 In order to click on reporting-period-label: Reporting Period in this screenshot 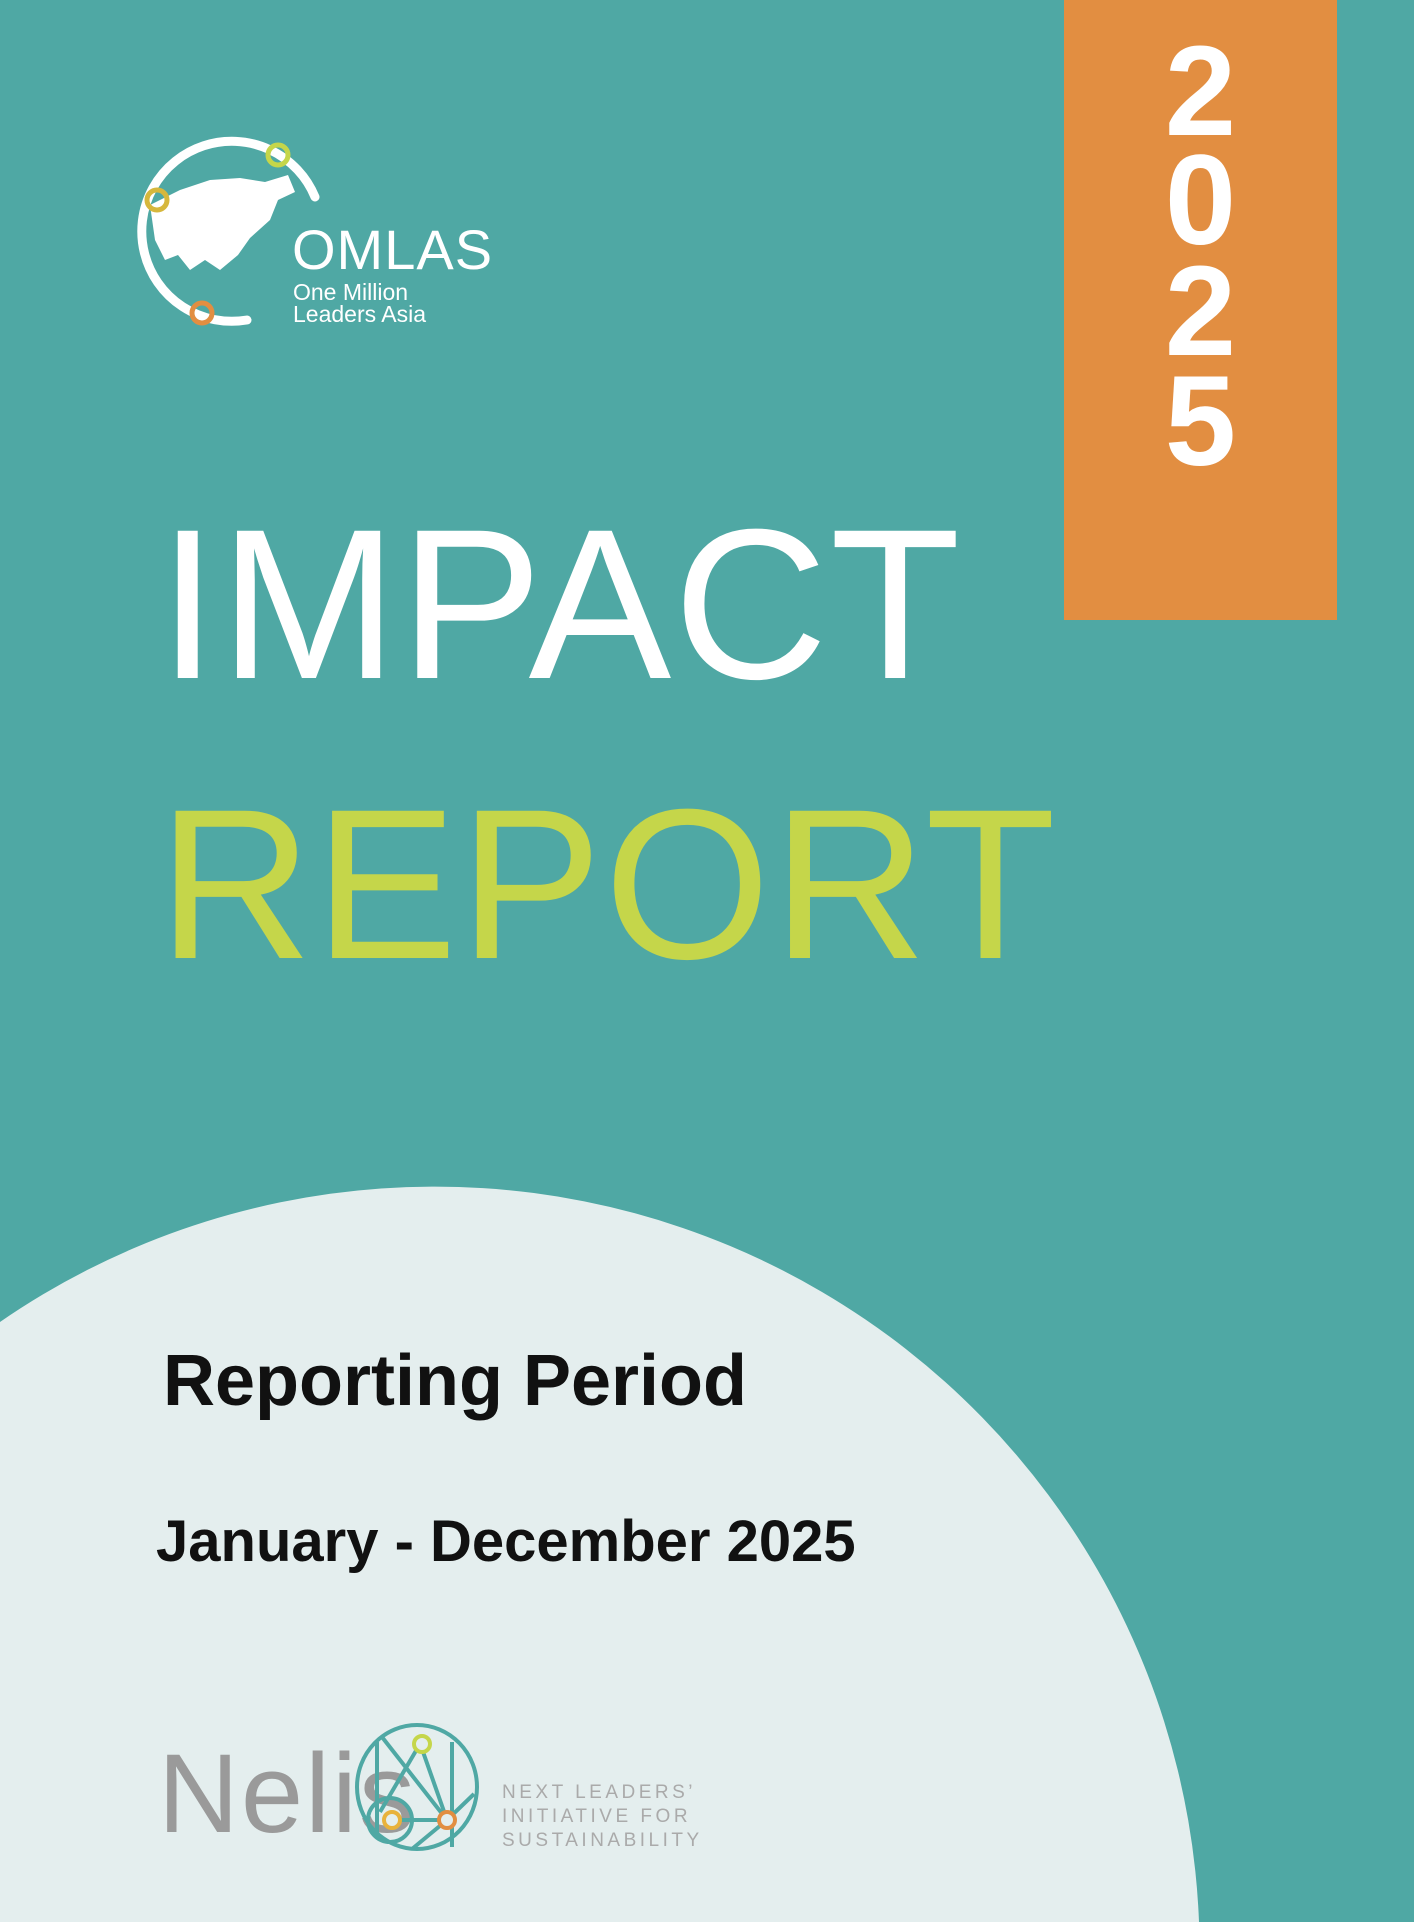, I will do `click(455, 1381)`.